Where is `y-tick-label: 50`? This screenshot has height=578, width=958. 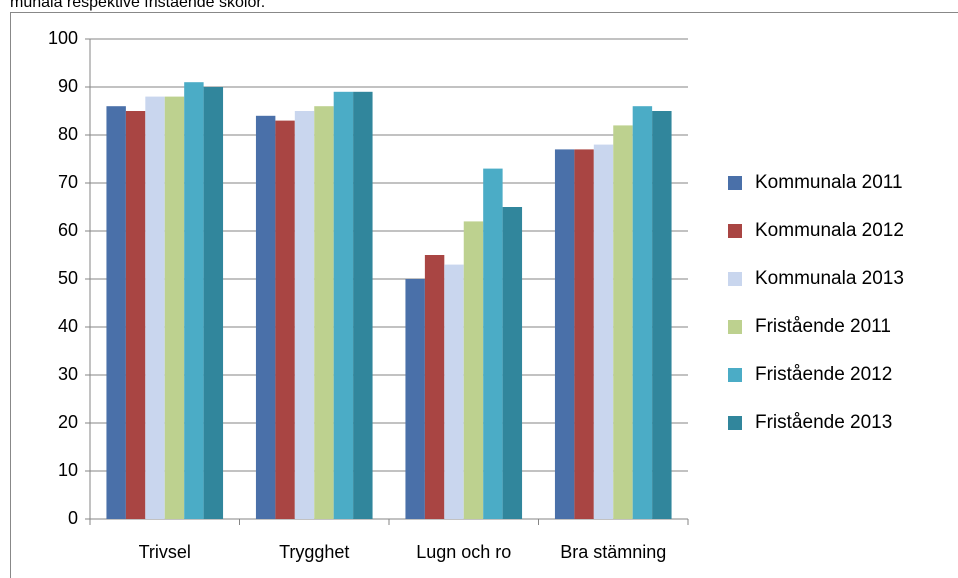 y-tick-label: 50 is located at coordinates (68, 278).